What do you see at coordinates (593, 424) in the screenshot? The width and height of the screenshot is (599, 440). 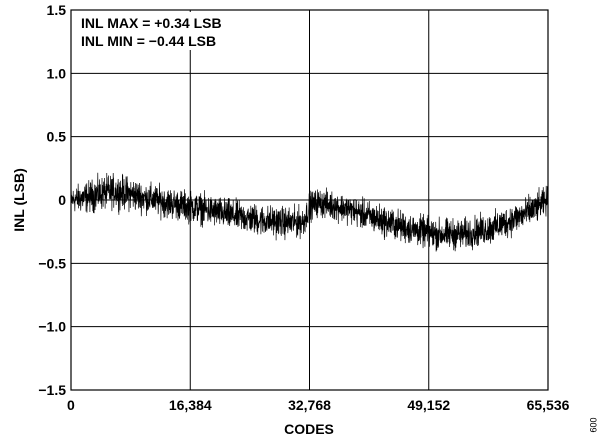 I see `figure-id: 009` at bounding box center [593, 424].